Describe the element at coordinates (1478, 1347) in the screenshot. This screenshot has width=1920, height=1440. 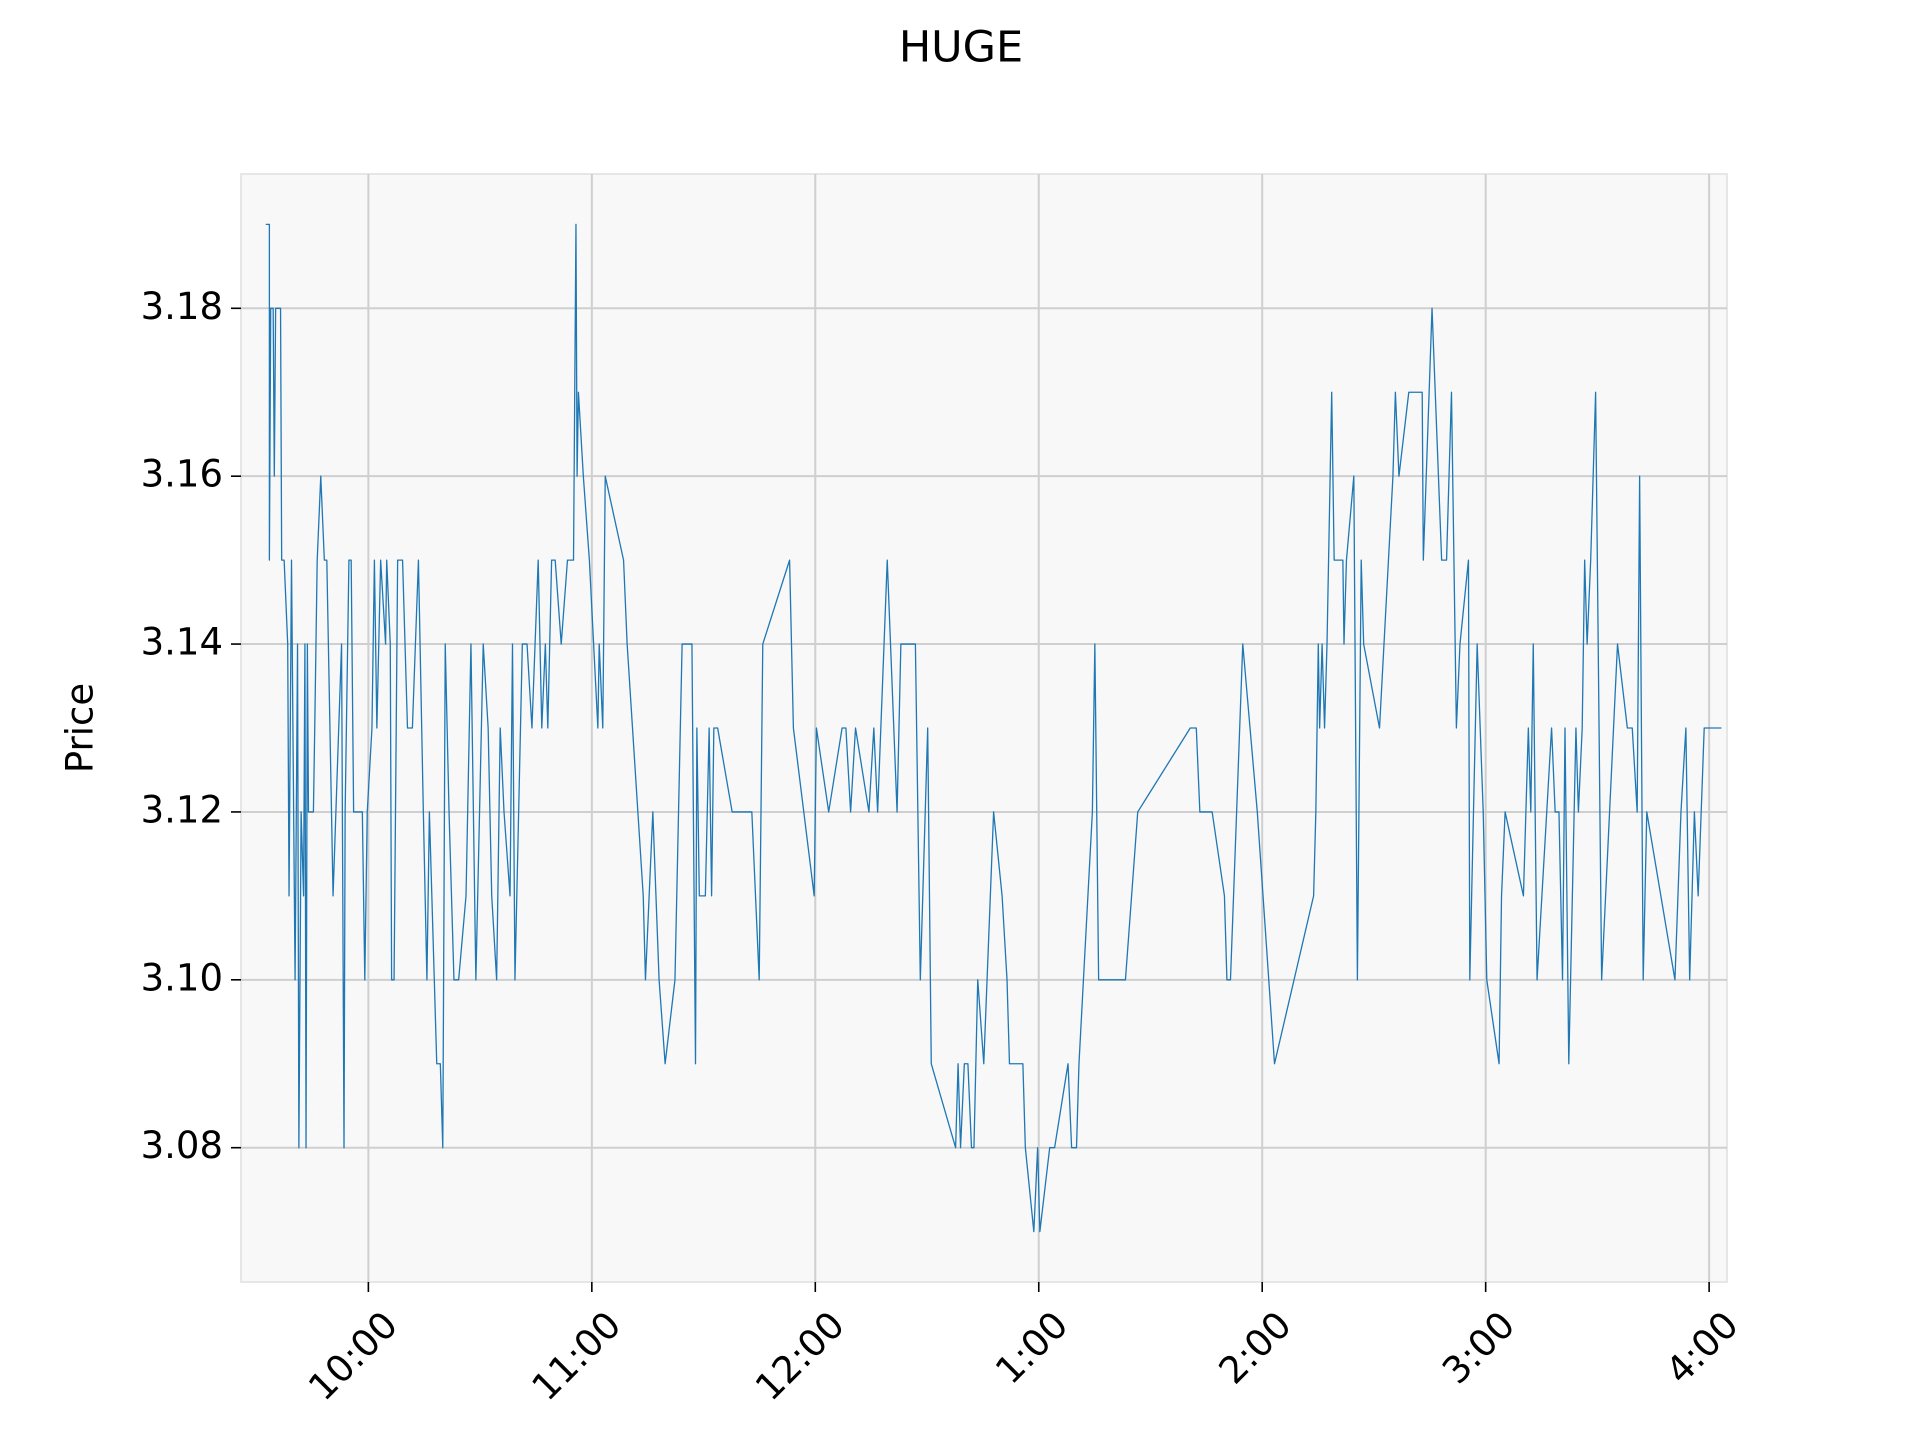
I see `x-tick-label: 3:00` at that location.